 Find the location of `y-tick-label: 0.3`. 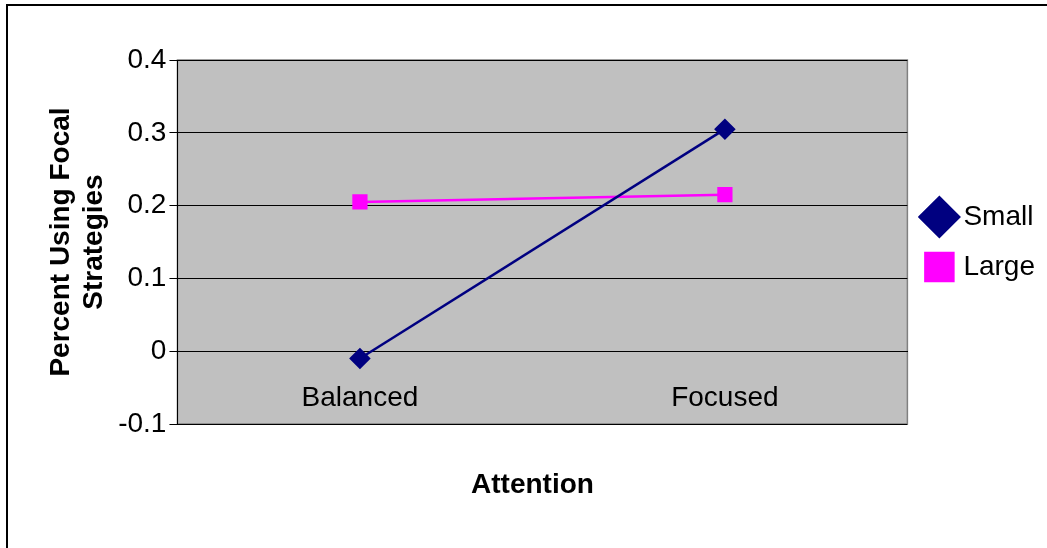

y-tick-label: 0.3 is located at coordinates (147, 131).